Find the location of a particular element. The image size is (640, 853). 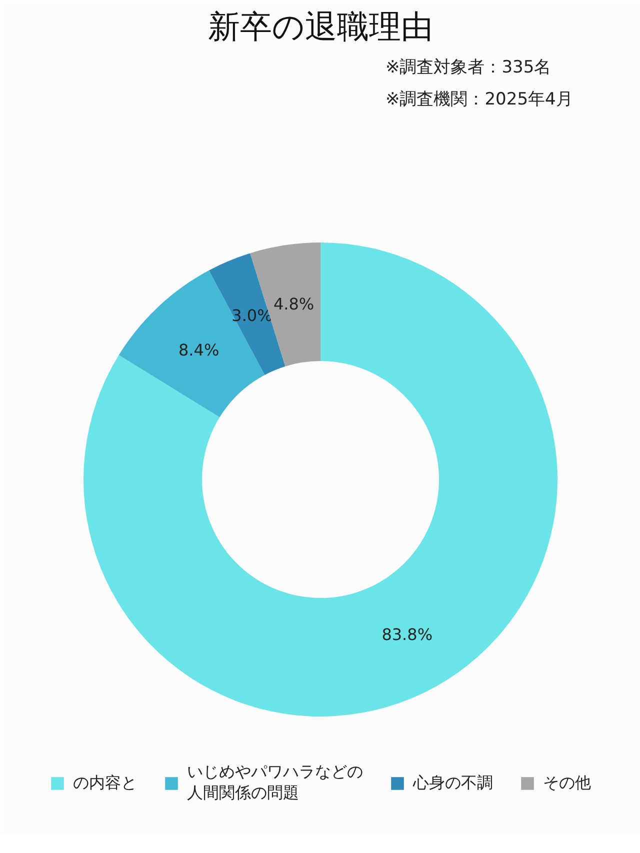

legend-label: いじめやパワハラなどの人間関係の問題 is located at coordinates (275, 783).